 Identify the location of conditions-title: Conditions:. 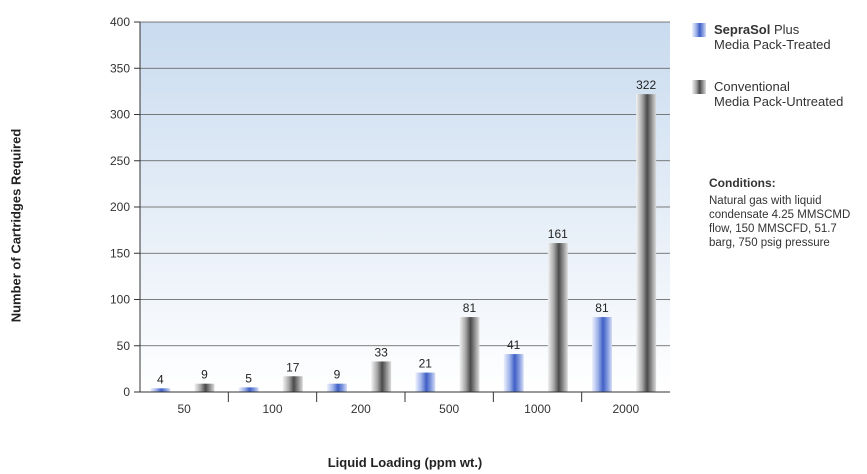
(742, 183).